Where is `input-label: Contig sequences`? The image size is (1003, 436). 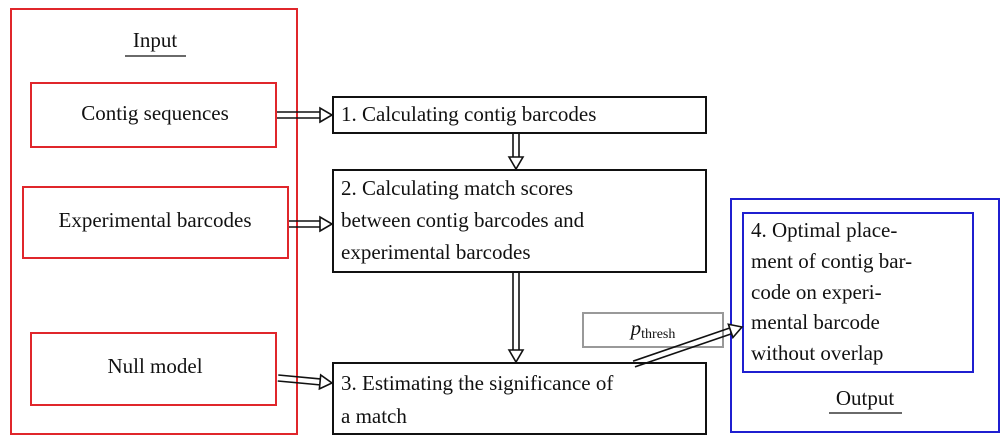
input-label: Contig sequences is located at coordinates (155, 113).